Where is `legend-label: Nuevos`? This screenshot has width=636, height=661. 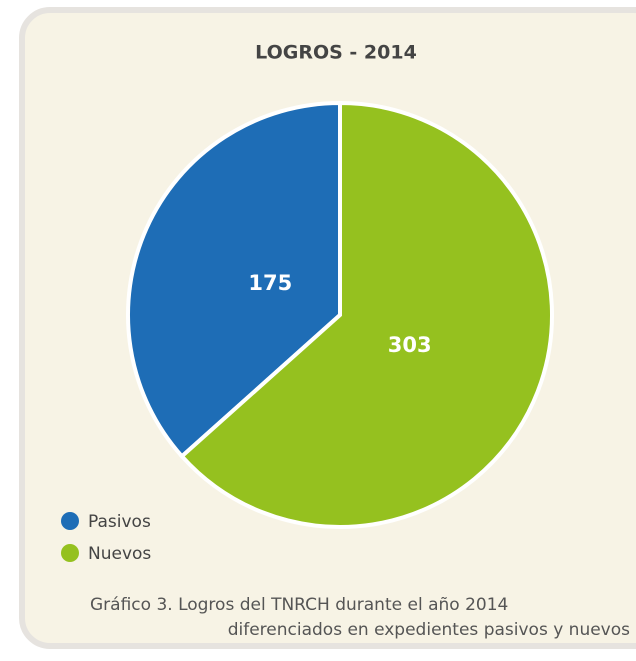
legend-label: Nuevos is located at coordinates (119, 554).